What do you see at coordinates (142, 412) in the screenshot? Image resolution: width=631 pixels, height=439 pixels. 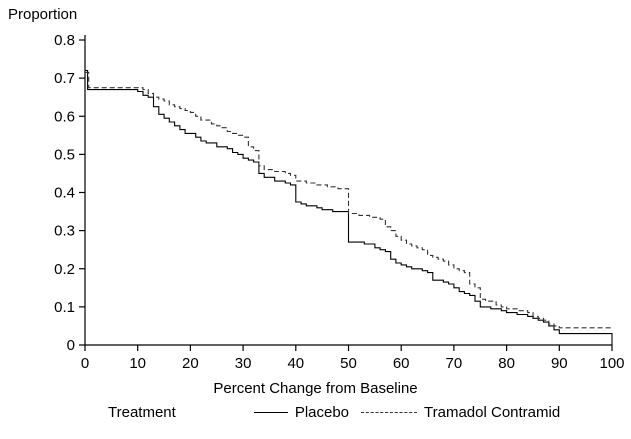 I see `legend-title: Treatment` at bounding box center [142, 412].